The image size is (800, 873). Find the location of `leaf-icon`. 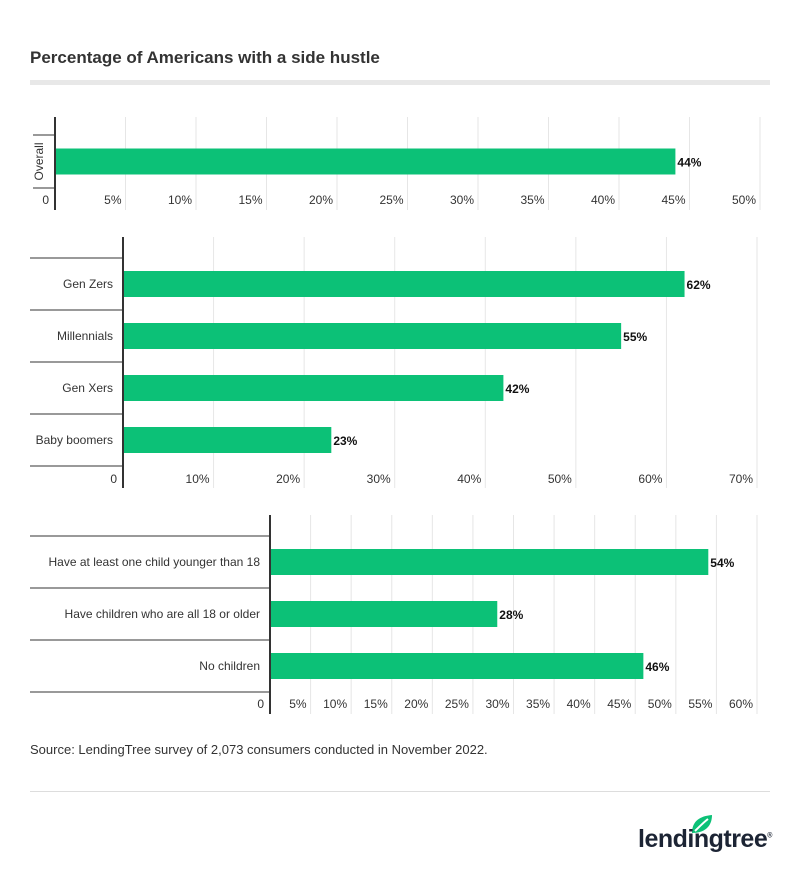

leaf-icon is located at coordinates (702, 824).